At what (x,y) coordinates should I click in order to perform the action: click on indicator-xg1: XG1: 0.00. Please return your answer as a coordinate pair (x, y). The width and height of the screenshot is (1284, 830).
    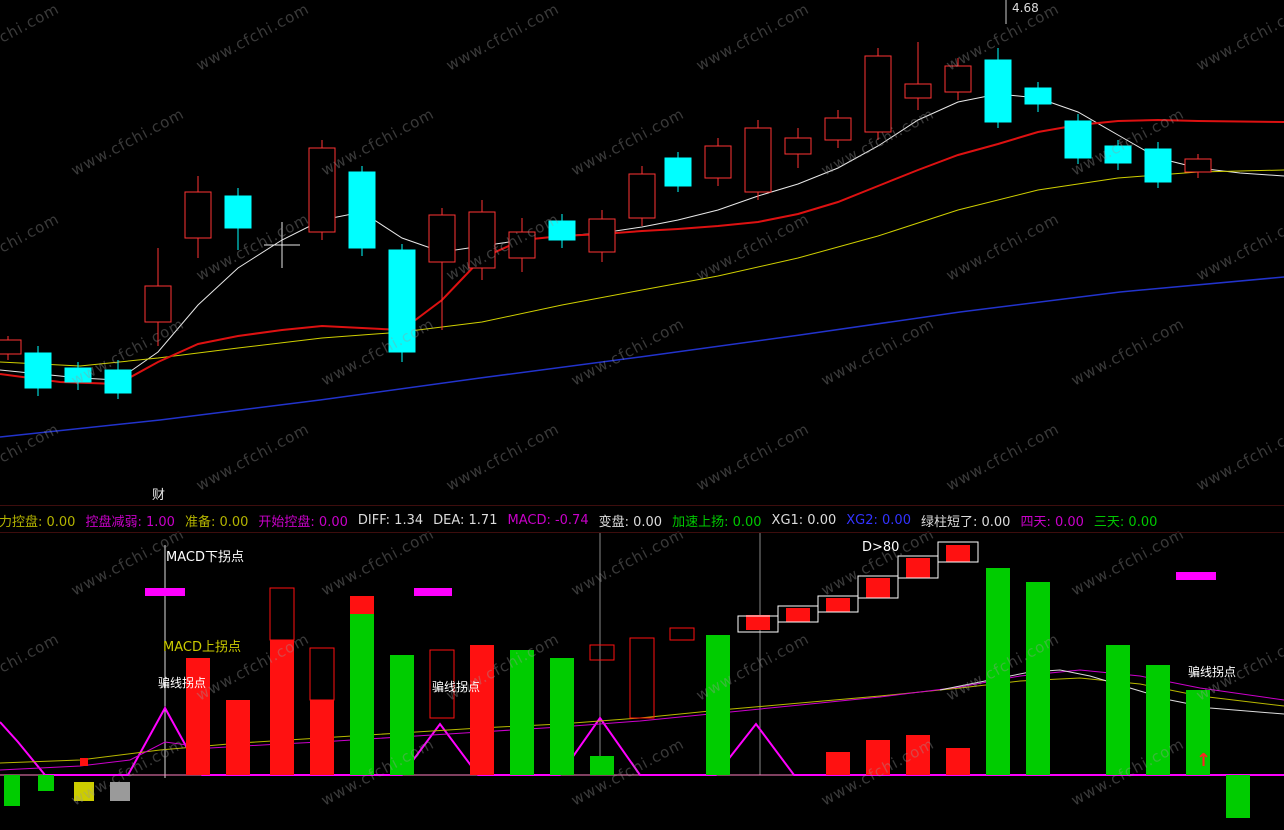
    Looking at the image, I should click on (804, 520).